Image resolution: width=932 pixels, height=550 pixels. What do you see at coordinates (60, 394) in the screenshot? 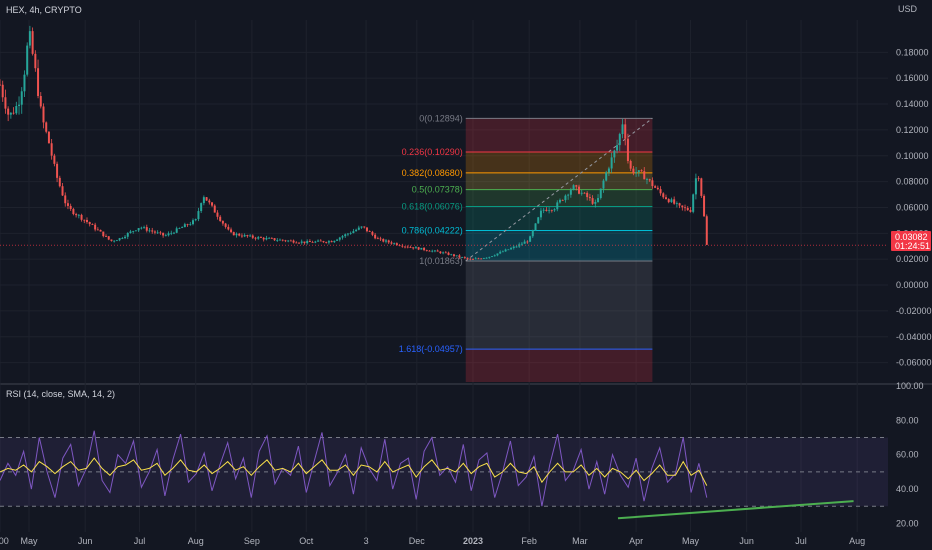
I see `rsi-title: RSI (14, close, SMA, 14, 2)` at bounding box center [60, 394].